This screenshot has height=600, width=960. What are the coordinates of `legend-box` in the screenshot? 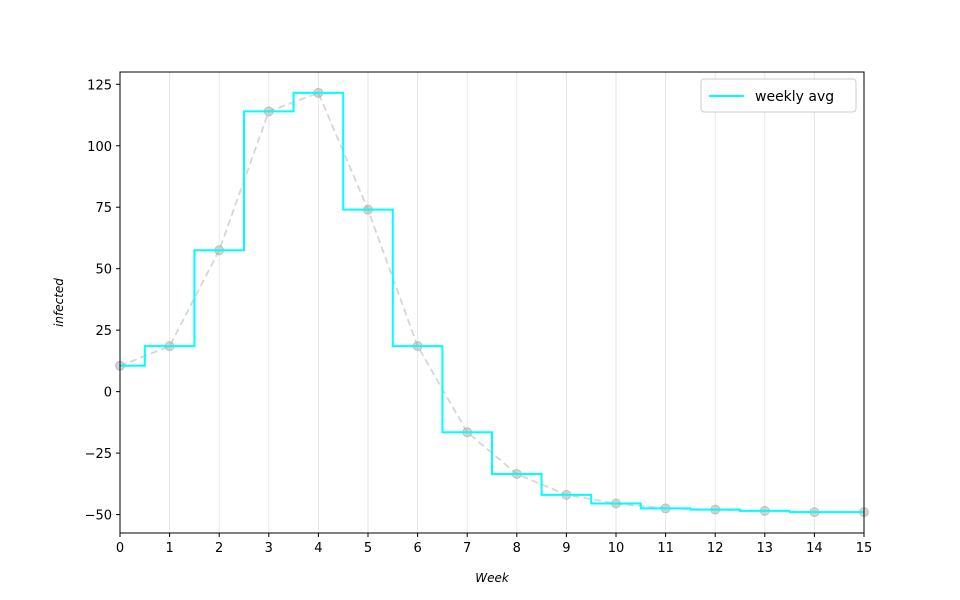 It's located at (778, 95).